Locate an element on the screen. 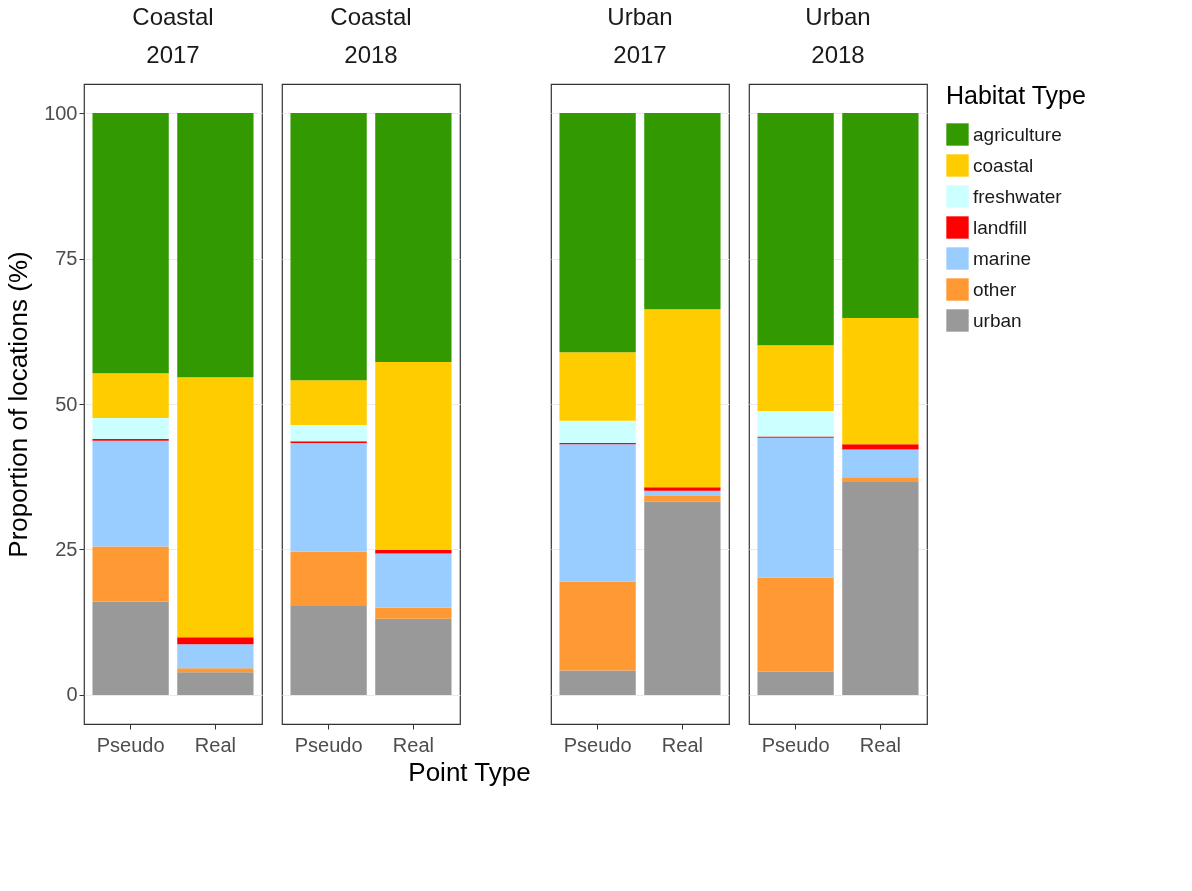 The width and height of the screenshot is (1192, 891). y-tick-label: 25 is located at coordinates (66, 548).